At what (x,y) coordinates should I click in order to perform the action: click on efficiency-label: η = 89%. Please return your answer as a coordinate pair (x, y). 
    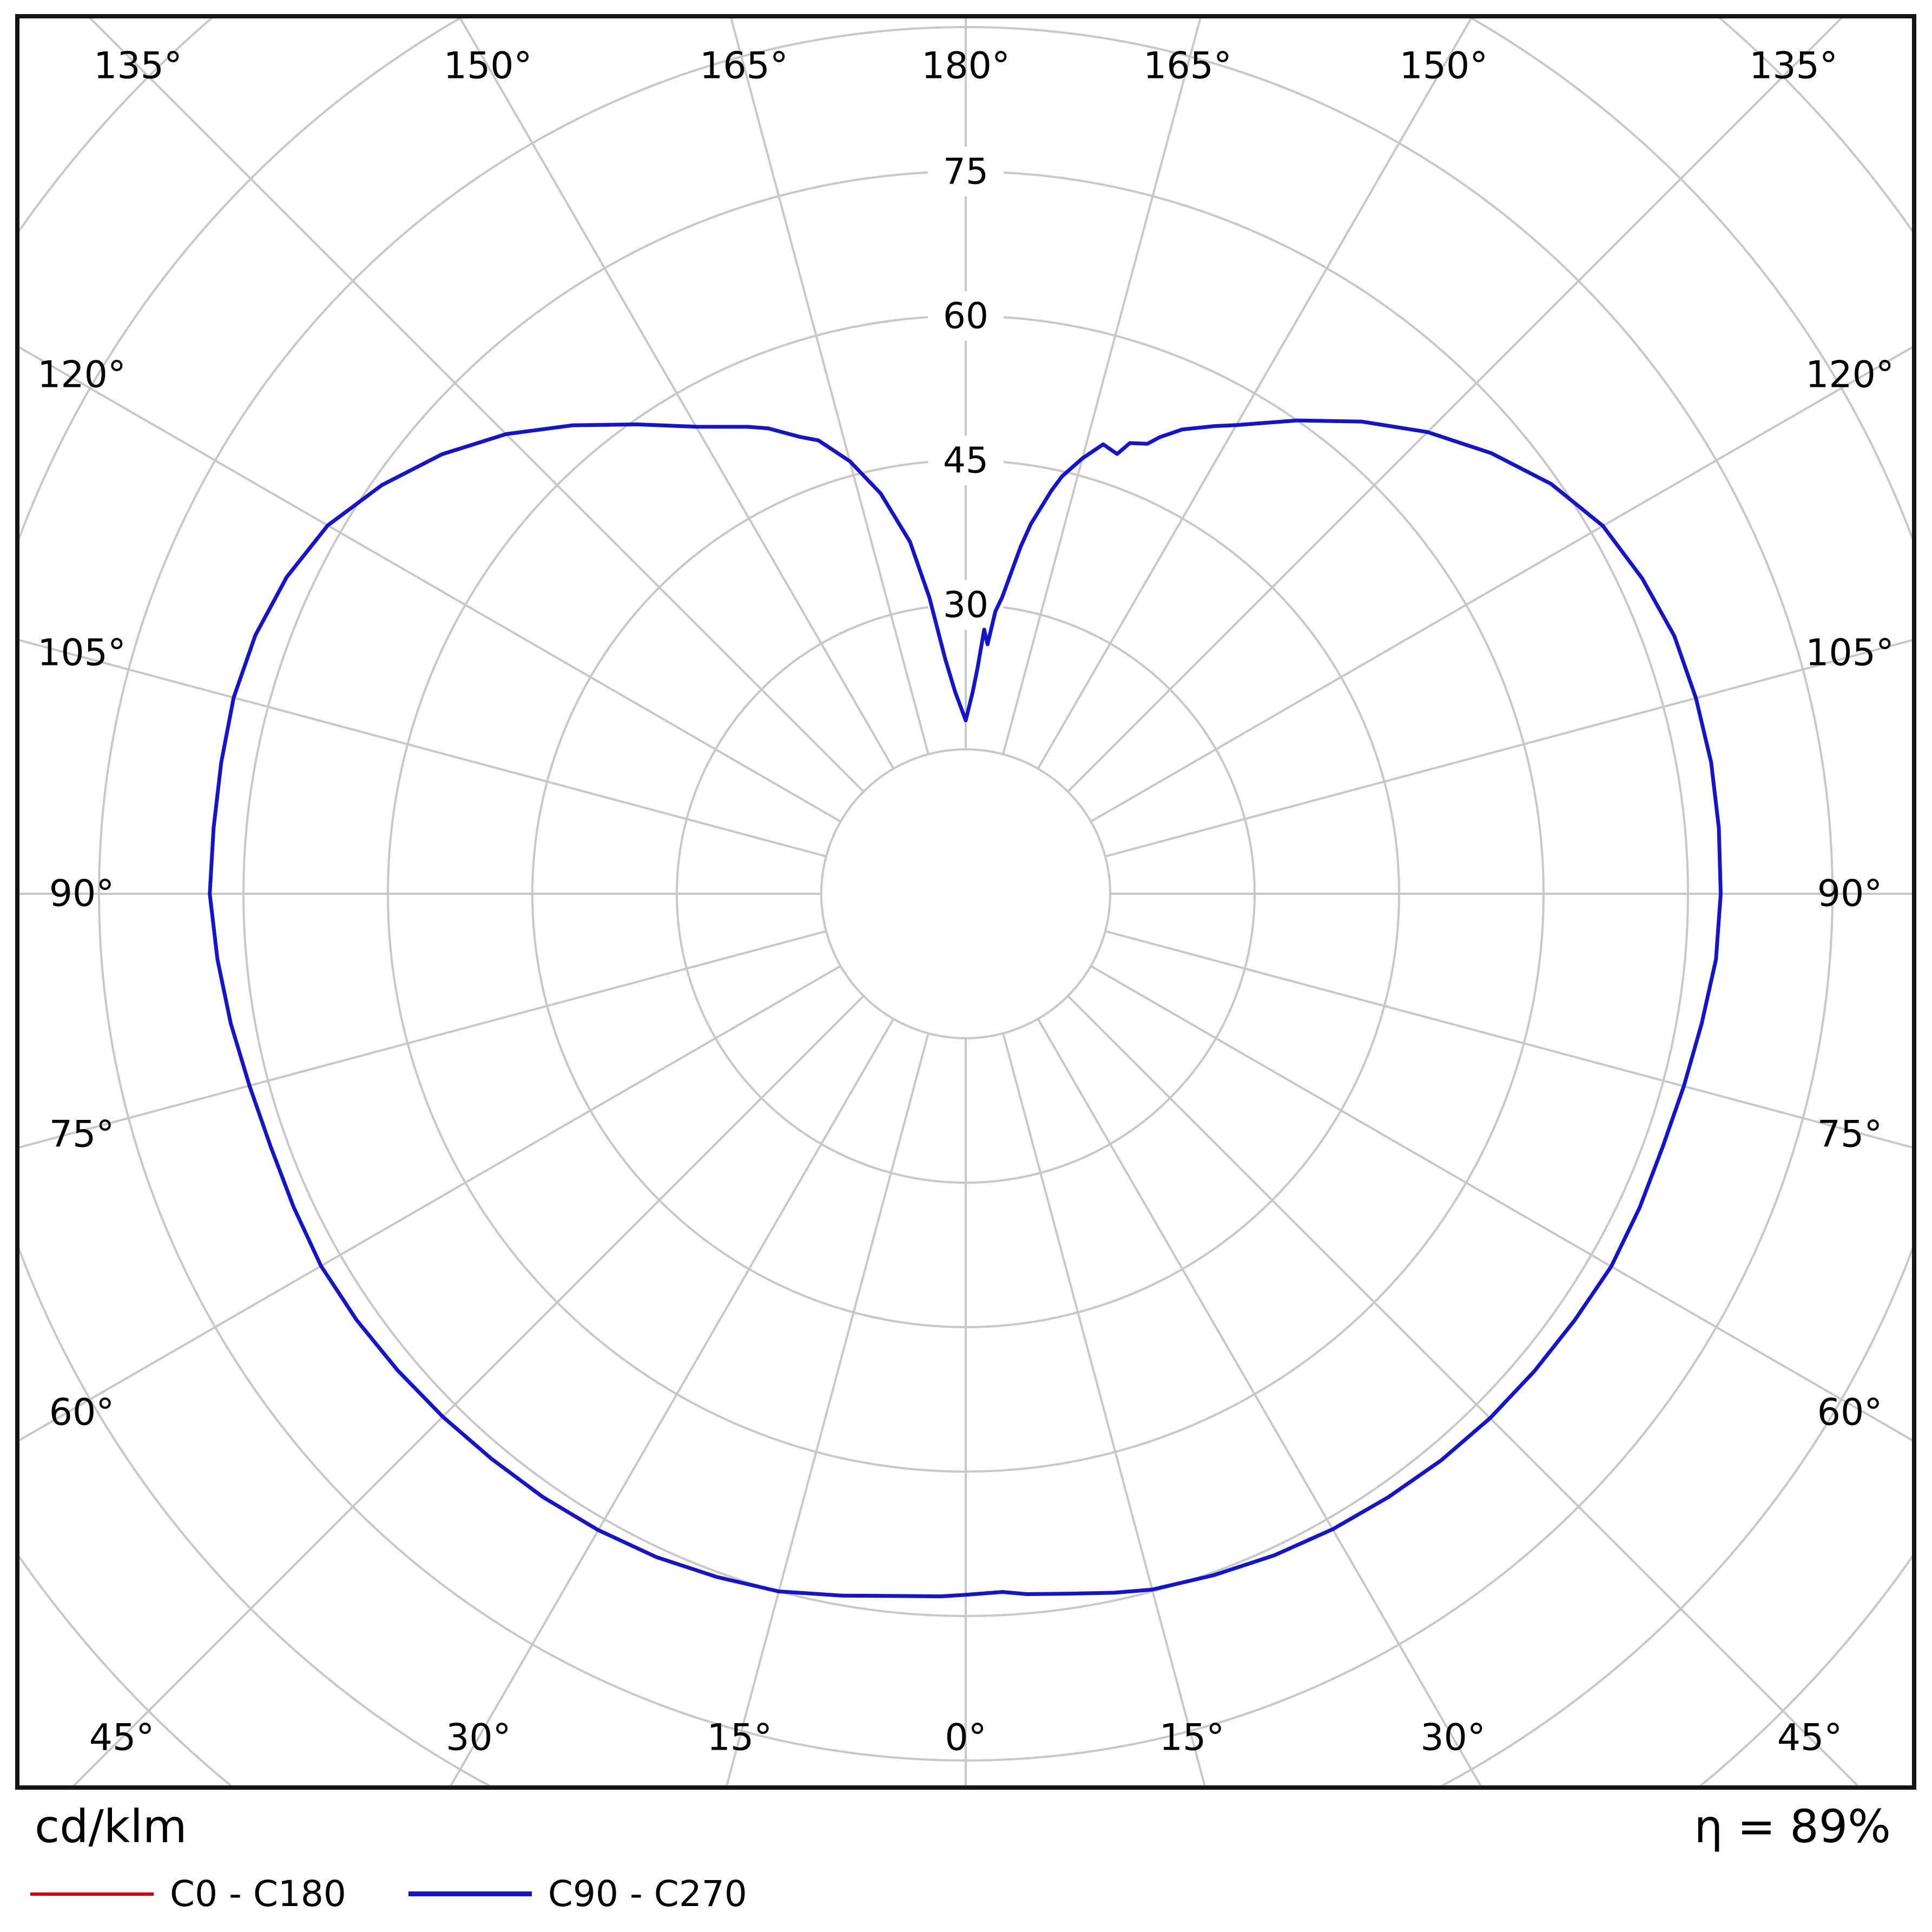
    Looking at the image, I should click on (1792, 1826).